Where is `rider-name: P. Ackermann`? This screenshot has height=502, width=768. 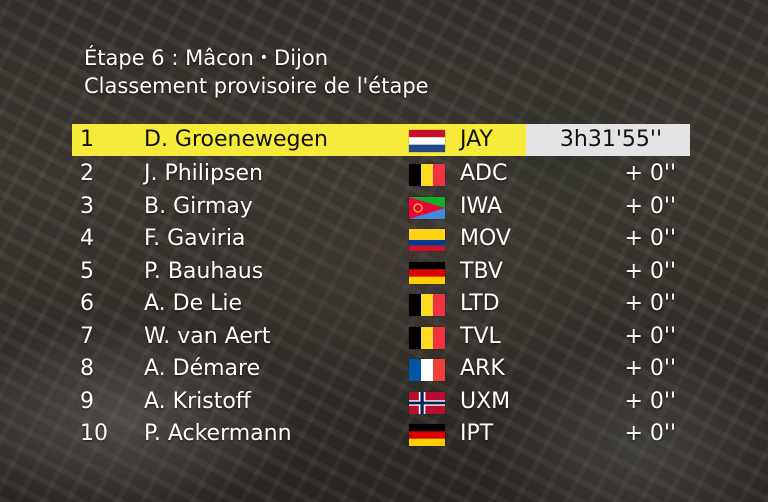
rider-name: P. Ackermann is located at coordinates (218, 433).